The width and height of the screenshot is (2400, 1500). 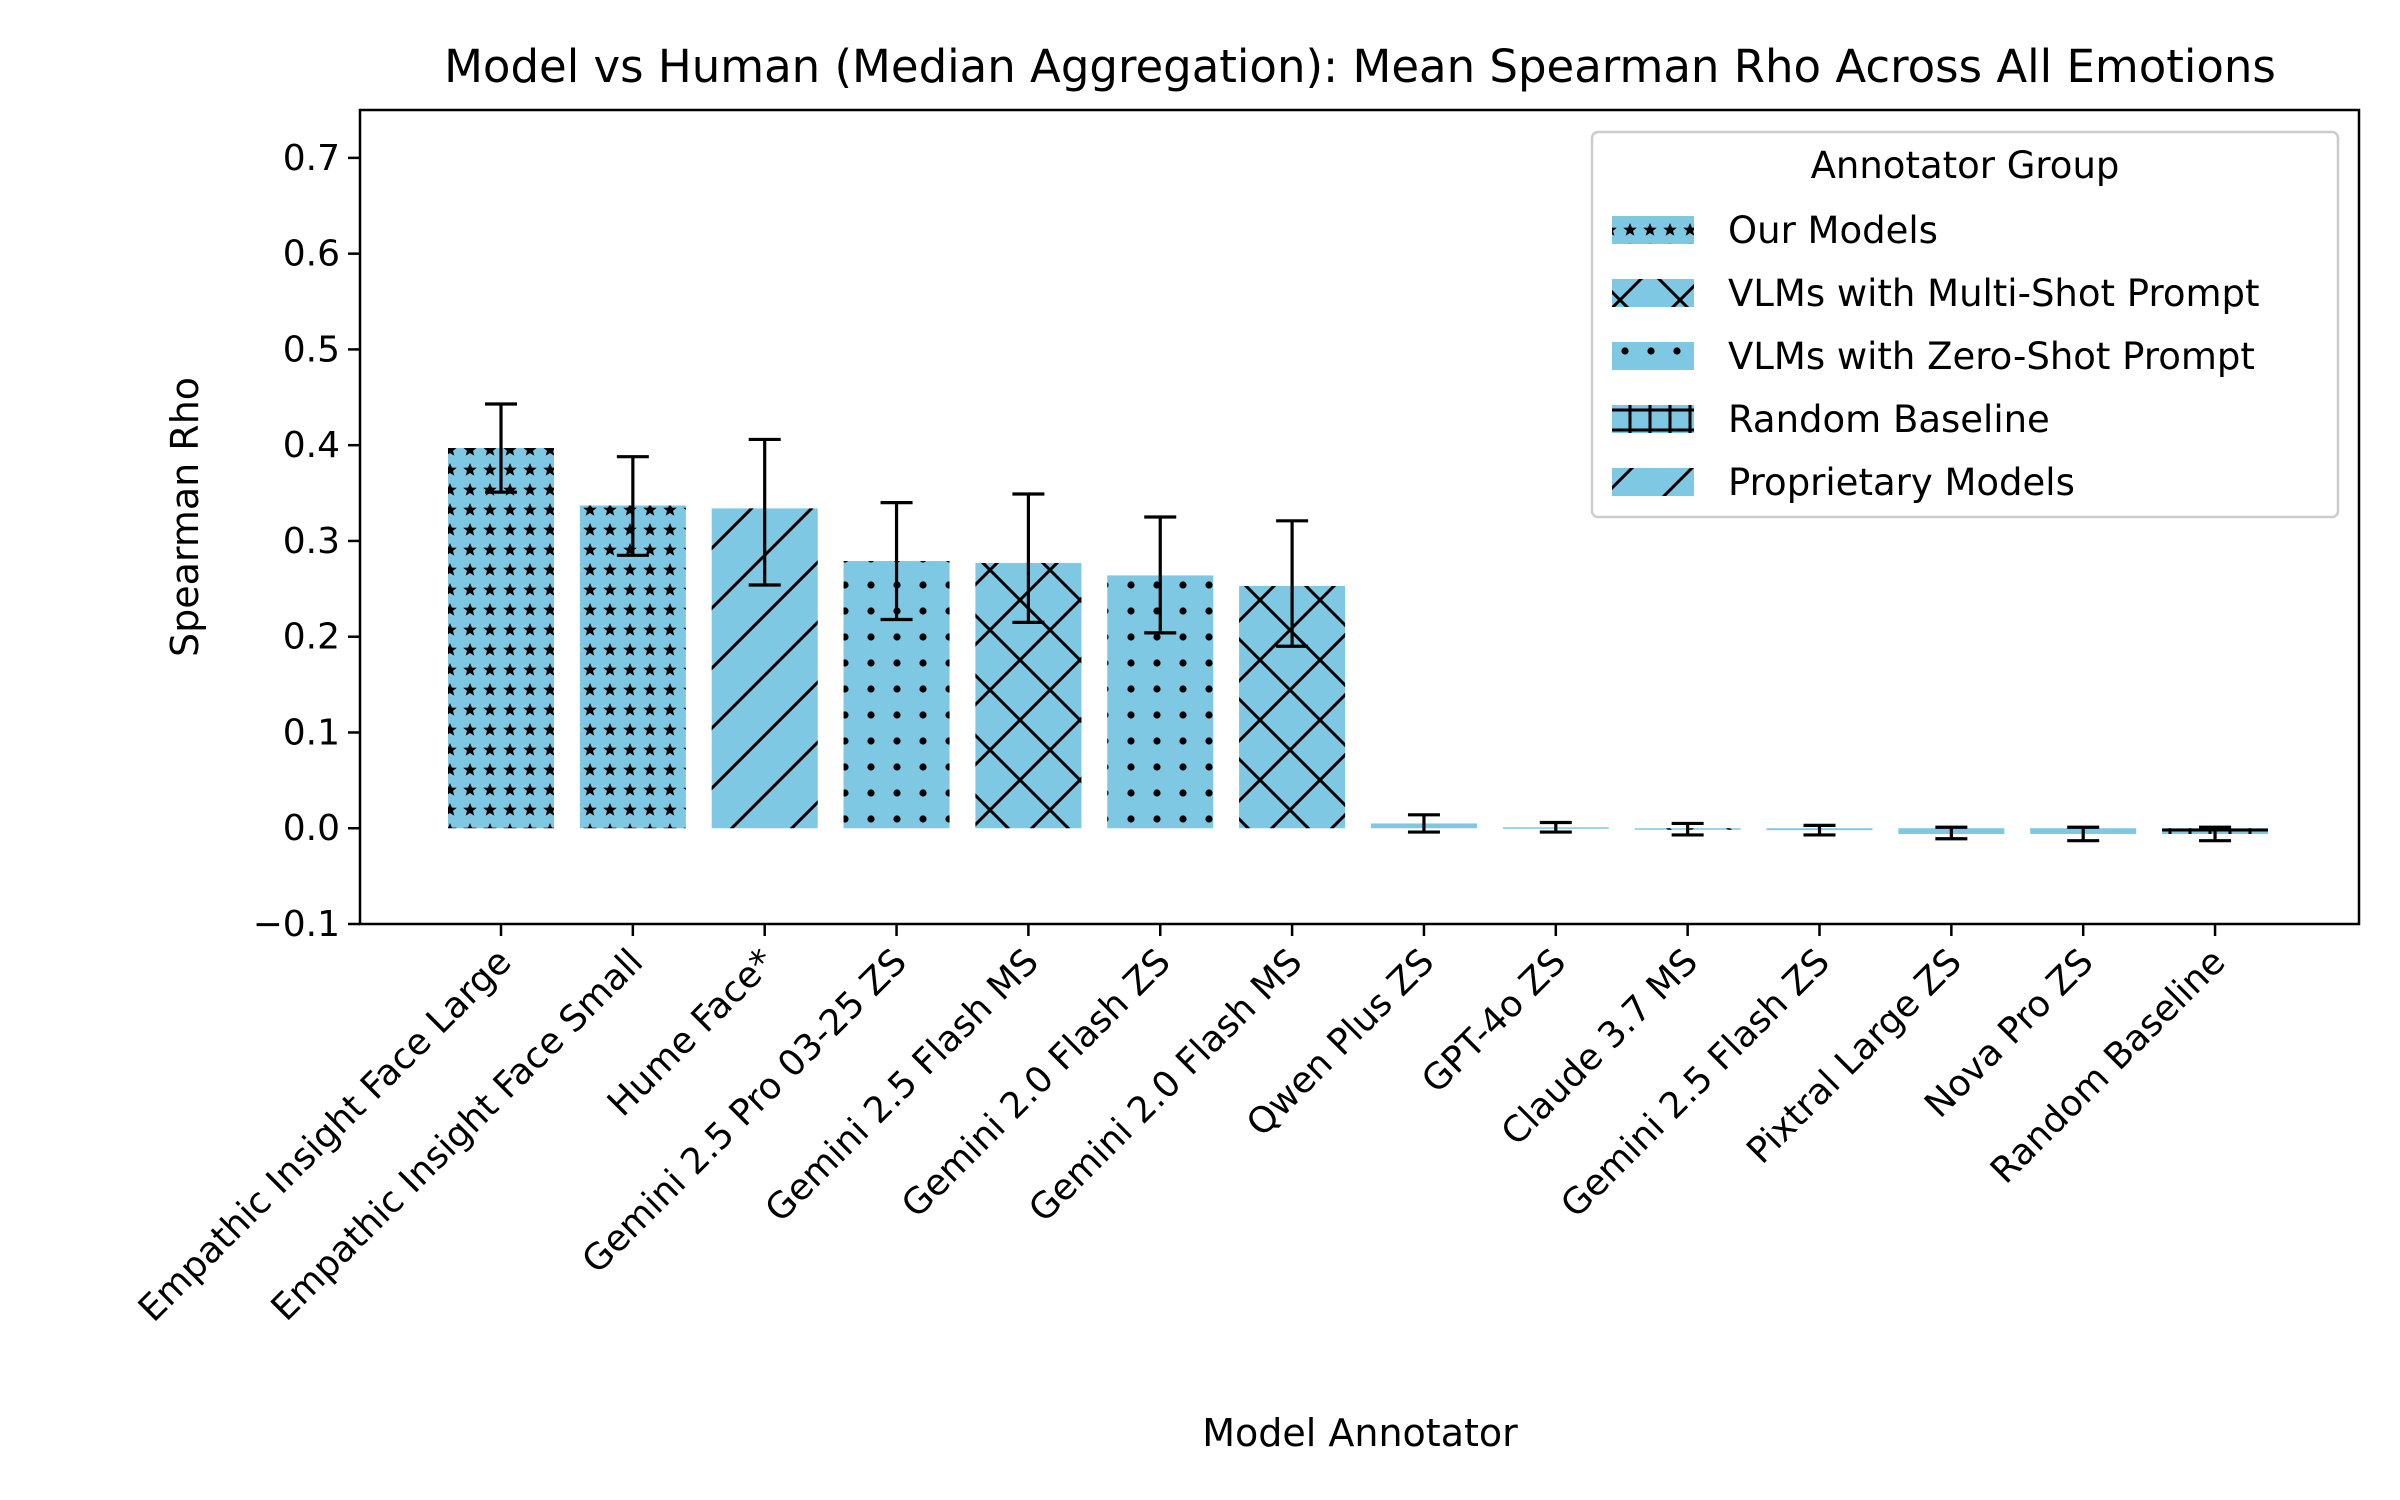 I want to click on x-tick-label: Random Baseline, so click(x=2108, y=1066).